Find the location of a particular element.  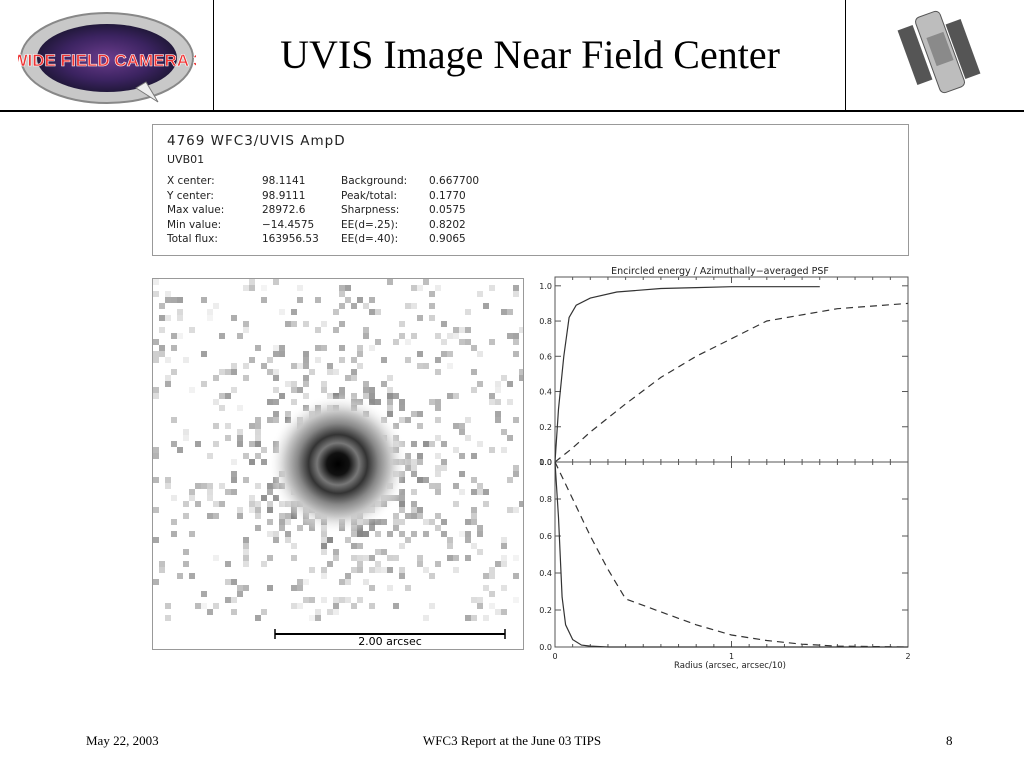

info-label: Background: is located at coordinates (374, 181).